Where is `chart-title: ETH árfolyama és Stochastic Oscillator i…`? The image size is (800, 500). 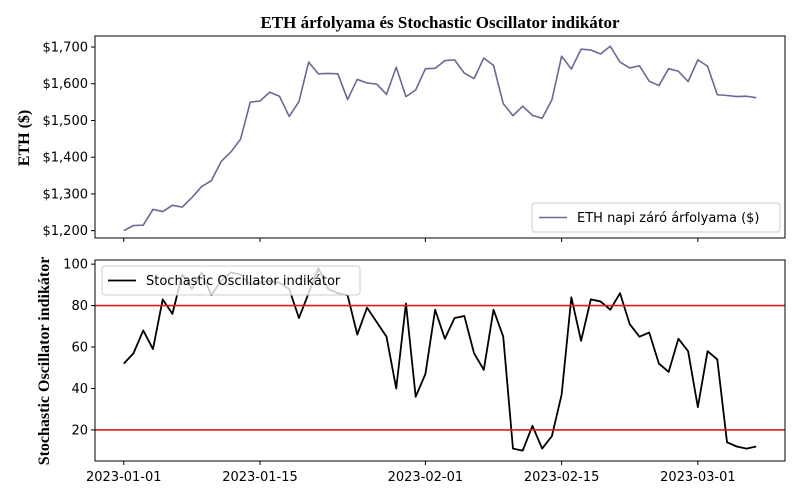 chart-title: ETH árfolyama és Stochastic Oscillator i… is located at coordinates (439, 22).